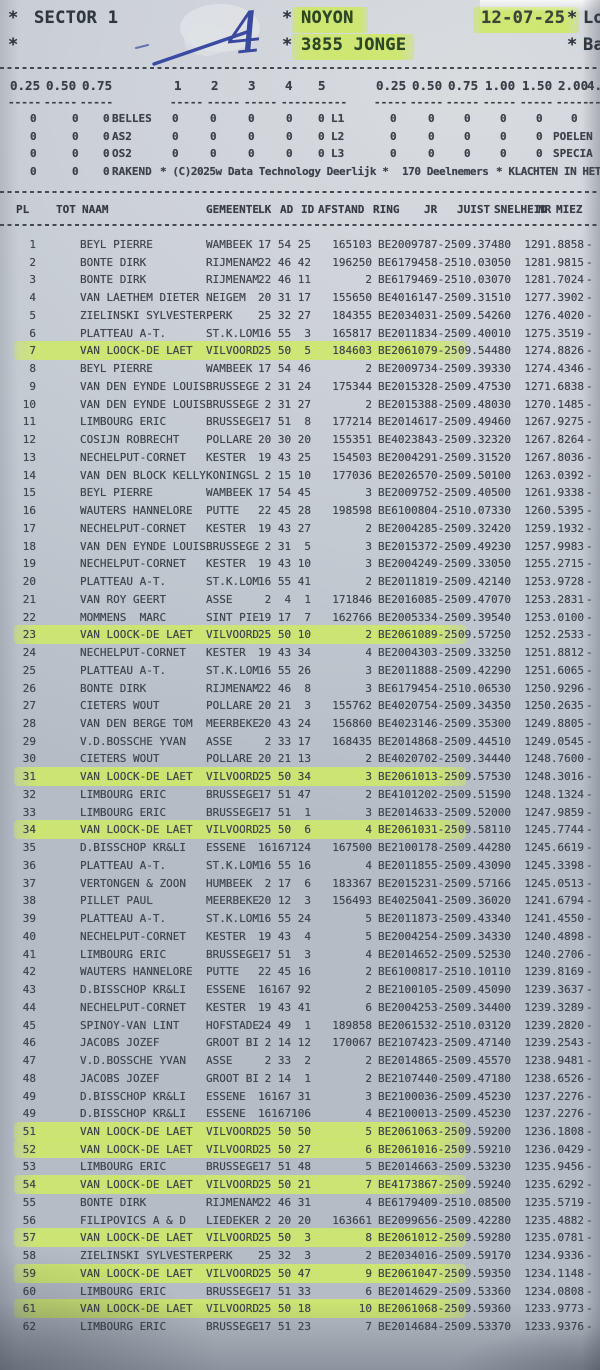  Describe the element at coordinates (284, 244) in the screenshot. I see `cell-lkadid: 17 54 25` at that location.